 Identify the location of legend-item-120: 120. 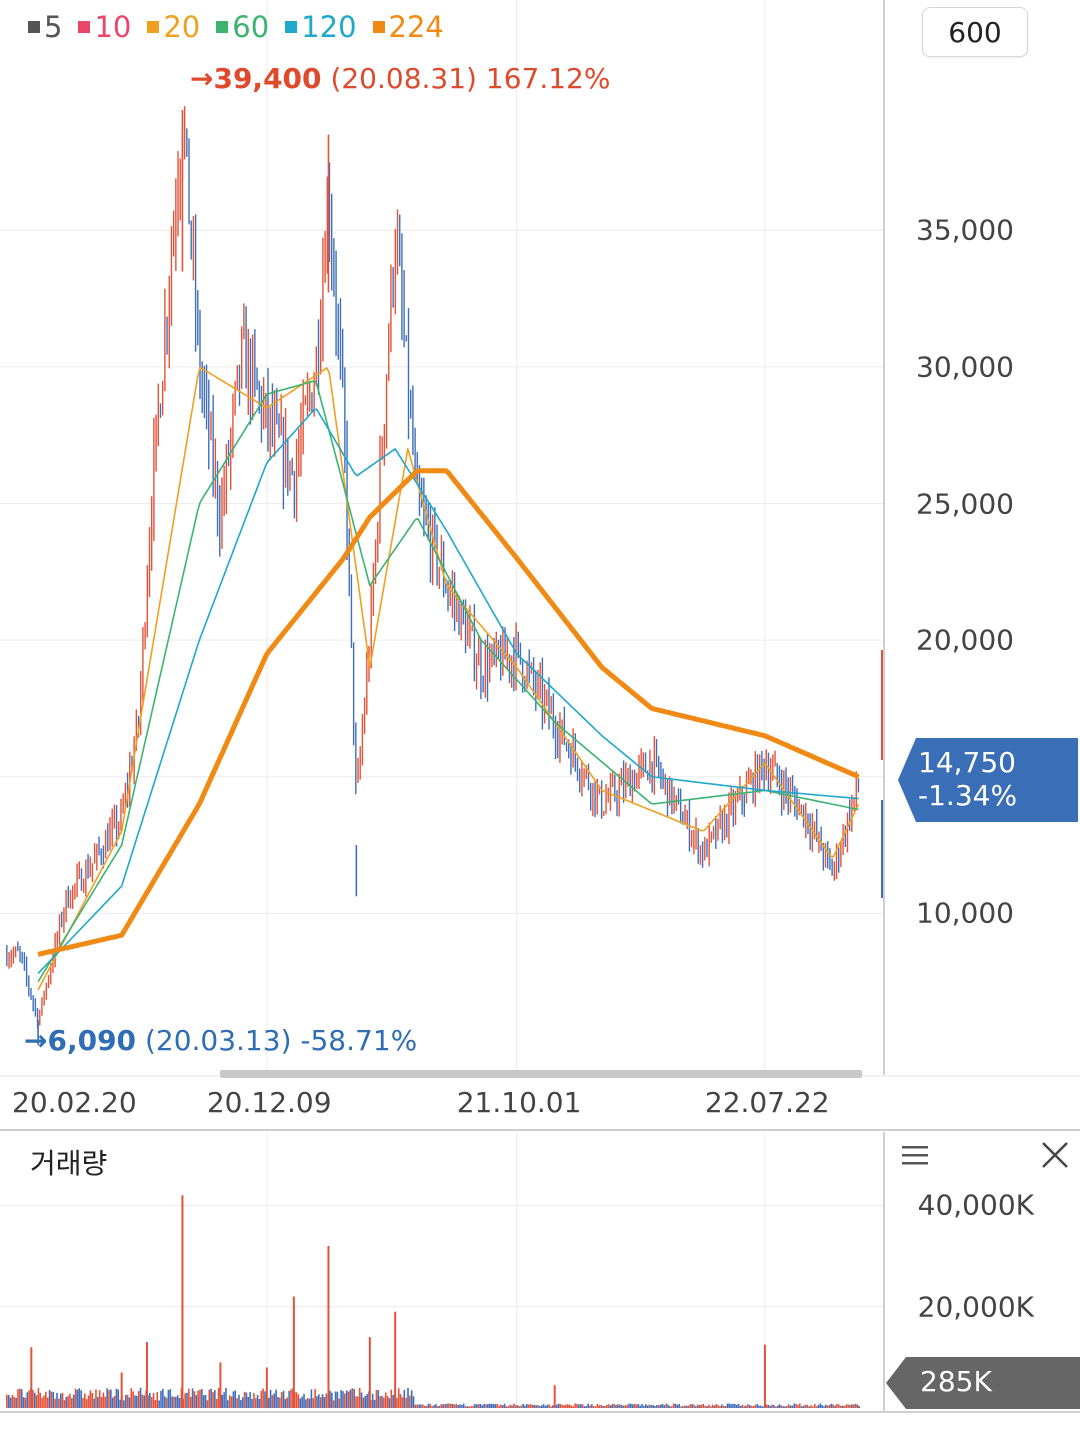
(321, 27).